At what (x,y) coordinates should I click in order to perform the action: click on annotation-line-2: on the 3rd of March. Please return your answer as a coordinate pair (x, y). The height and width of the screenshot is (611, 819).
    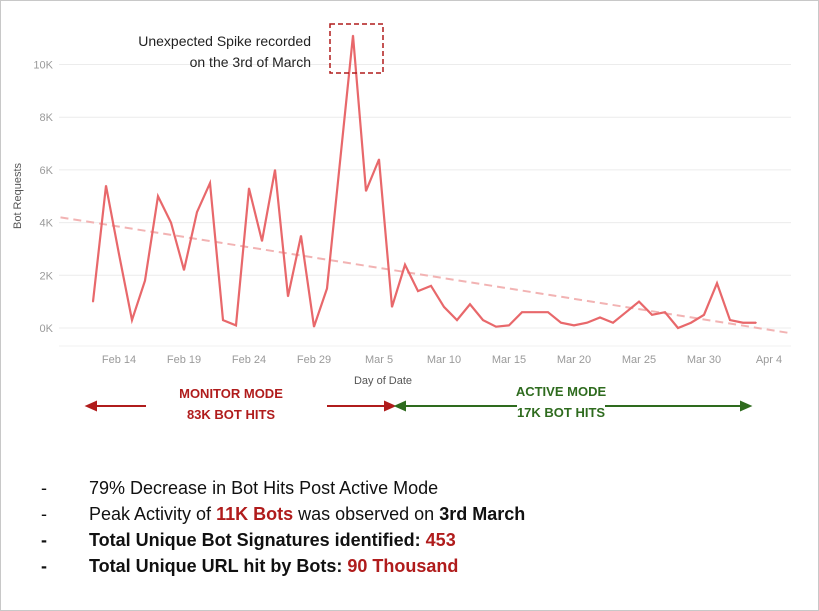
    Looking at the image, I should click on (250, 62).